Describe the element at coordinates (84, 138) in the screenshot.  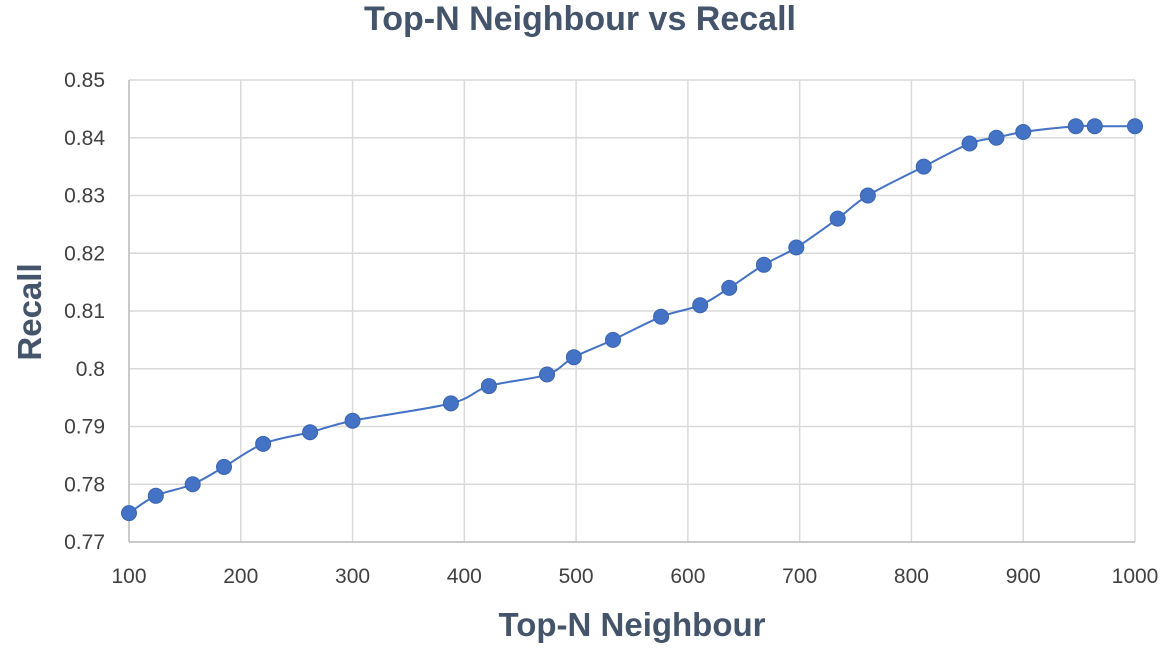
I see `y-tick-label: 0.84` at that location.